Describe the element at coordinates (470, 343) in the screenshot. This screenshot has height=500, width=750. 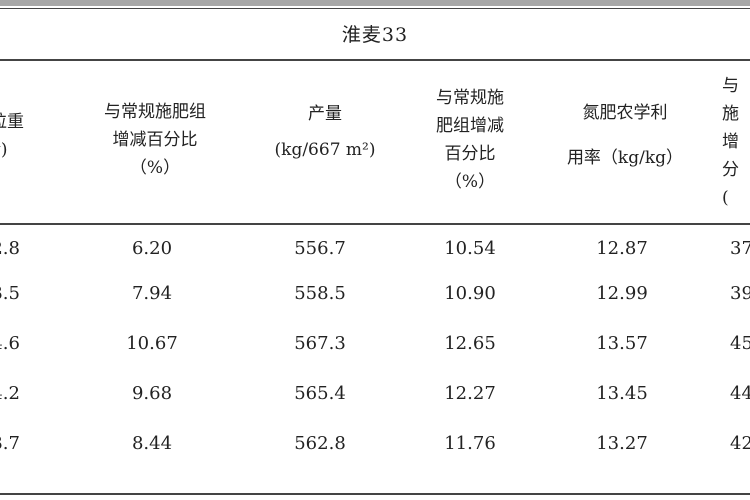
I see `table-cell: 12.65` at that location.